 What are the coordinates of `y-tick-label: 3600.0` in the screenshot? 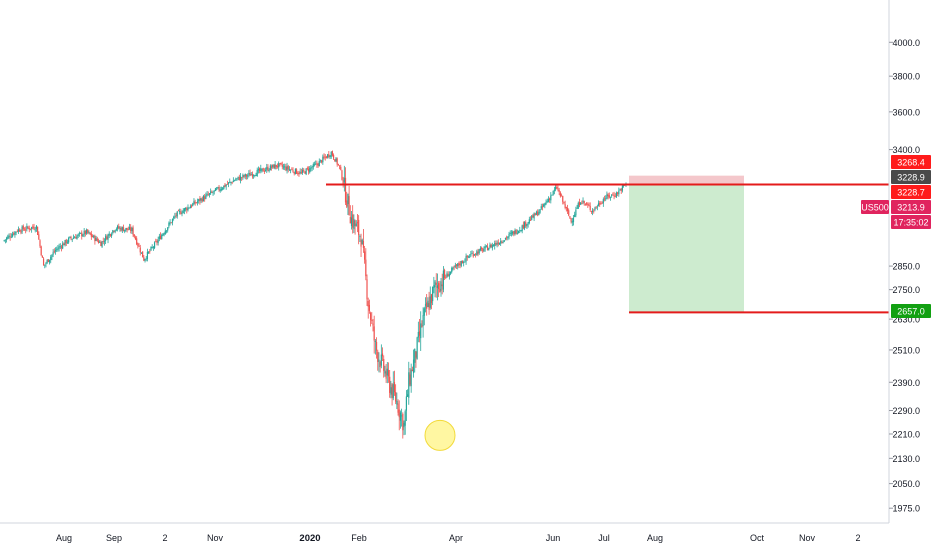 It's located at (906, 112).